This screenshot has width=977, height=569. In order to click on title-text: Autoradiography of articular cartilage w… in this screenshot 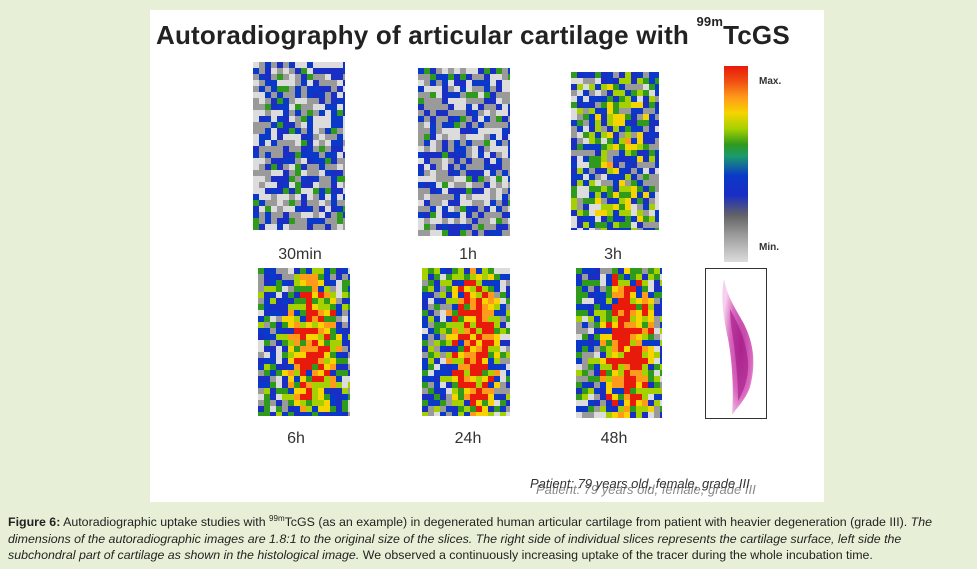, I will do `click(426, 35)`.